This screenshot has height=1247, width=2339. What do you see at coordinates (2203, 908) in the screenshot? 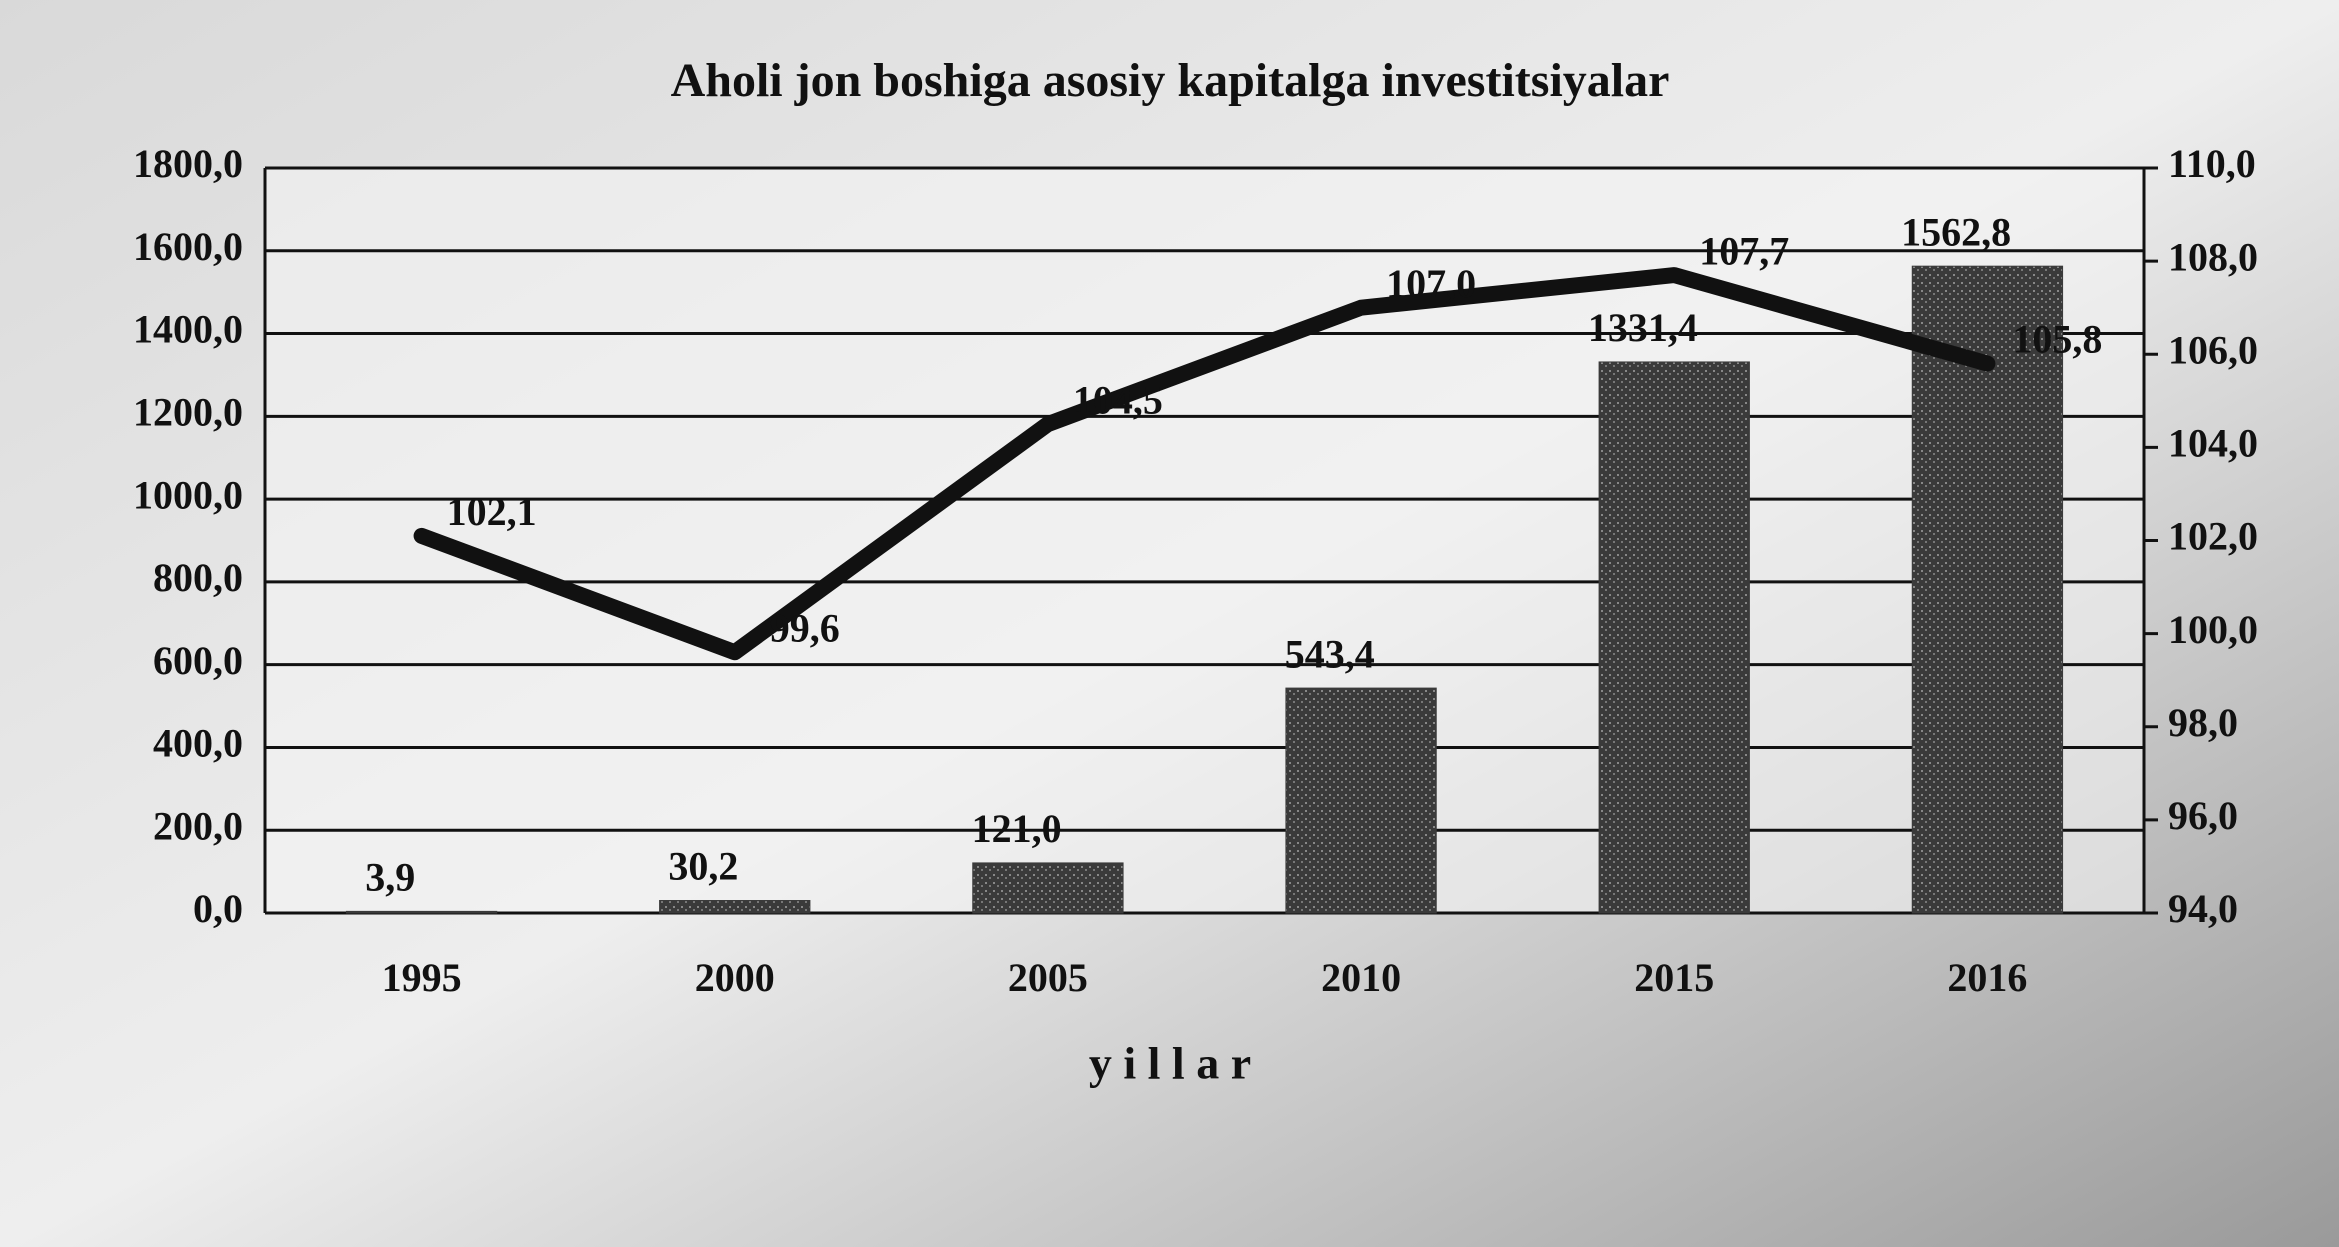
I see `y2-tick-label: 94,0` at bounding box center [2203, 908].